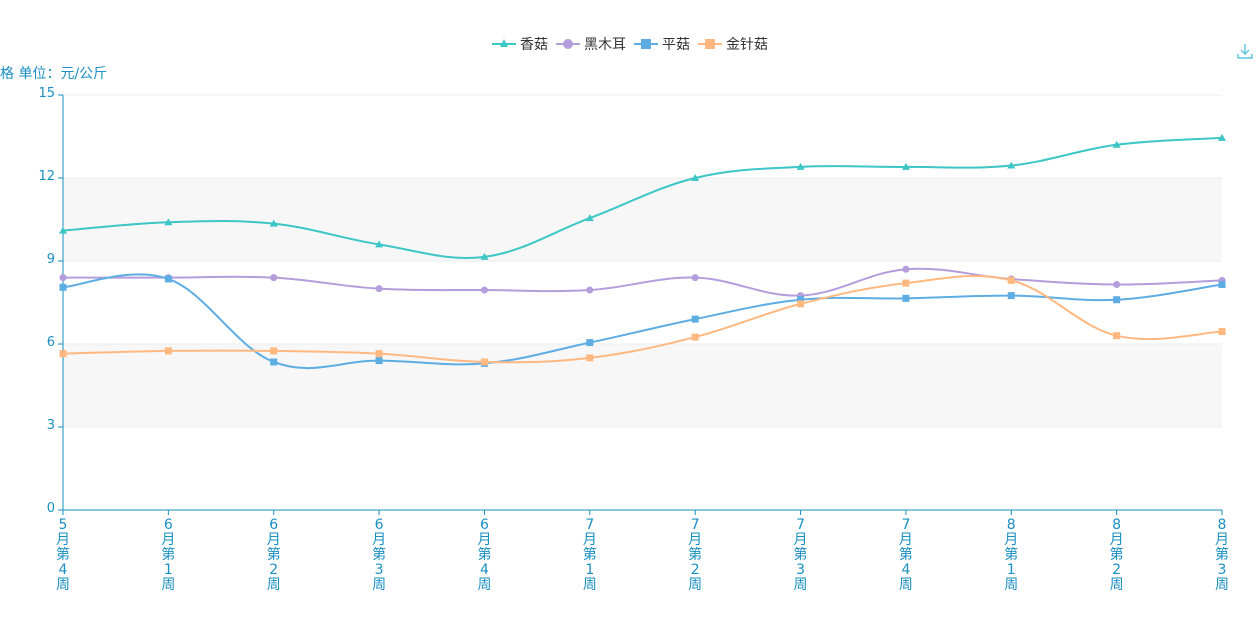 Image resolution: width=1260 pixels, height=630 pixels. What do you see at coordinates (676, 45) in the screenshot?
I see `legend-label: 平菇` at bounding box center [676, 45].